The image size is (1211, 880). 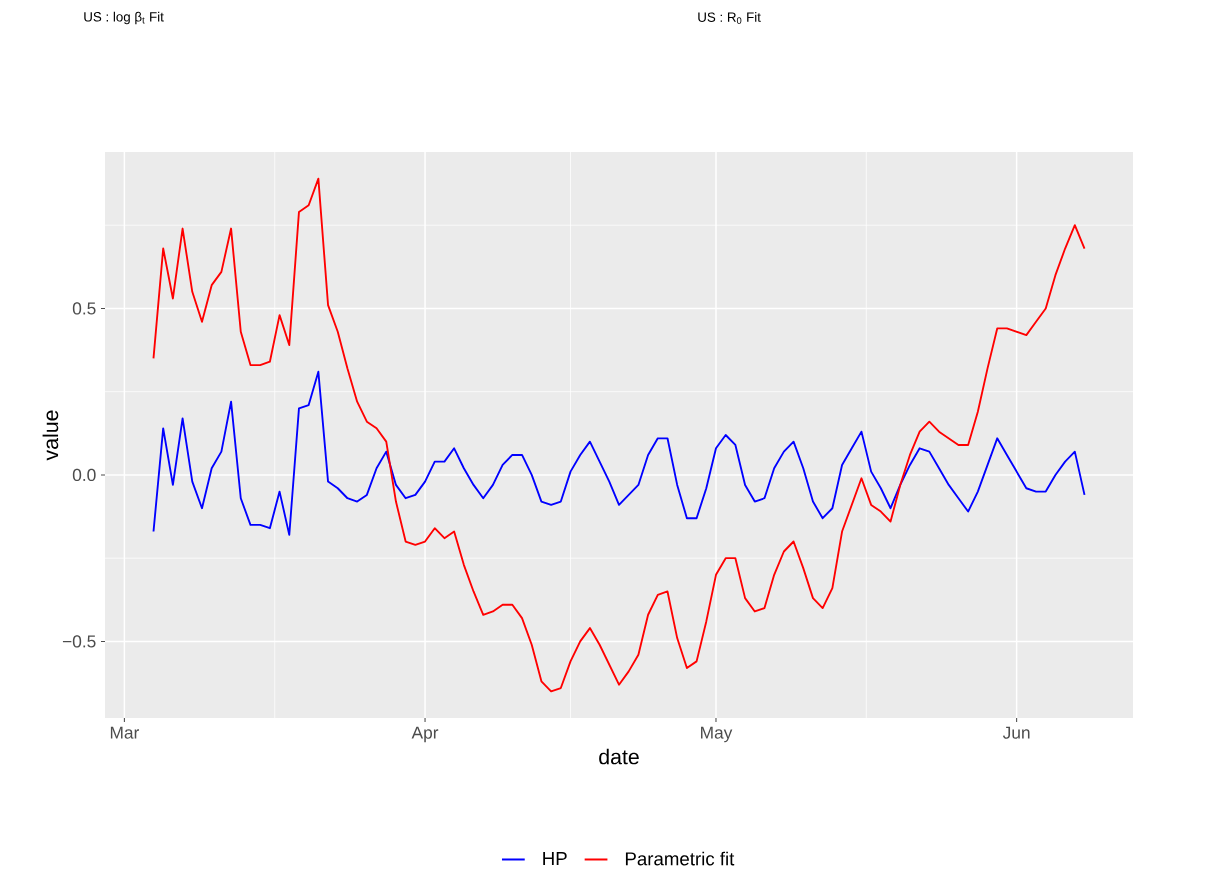 I want to click on y-tick-label: 0.5, so click(x=84, y=308).